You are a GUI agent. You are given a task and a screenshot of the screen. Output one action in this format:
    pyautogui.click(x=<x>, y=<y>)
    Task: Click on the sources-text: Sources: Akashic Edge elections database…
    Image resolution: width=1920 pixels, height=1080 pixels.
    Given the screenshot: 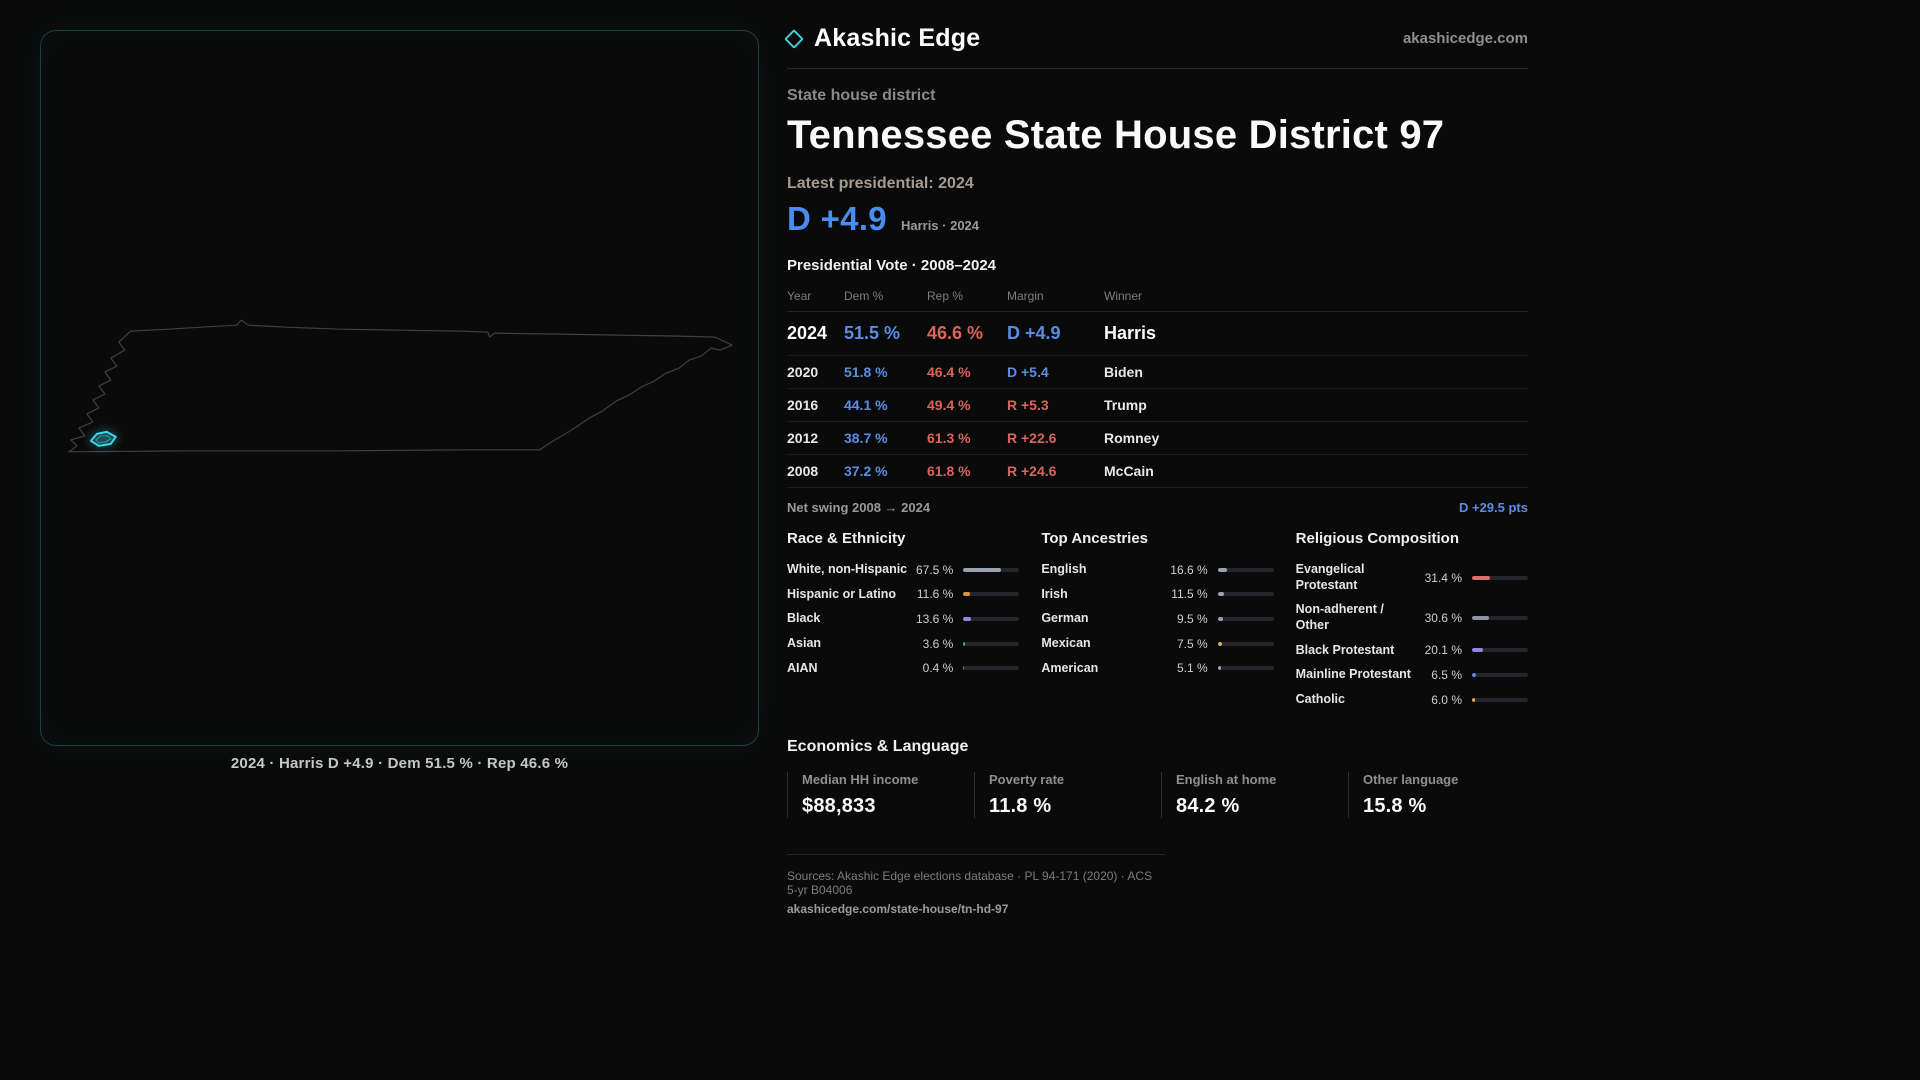 What is the action you would take?
    pyautogui.click(x=970, y=883)
    